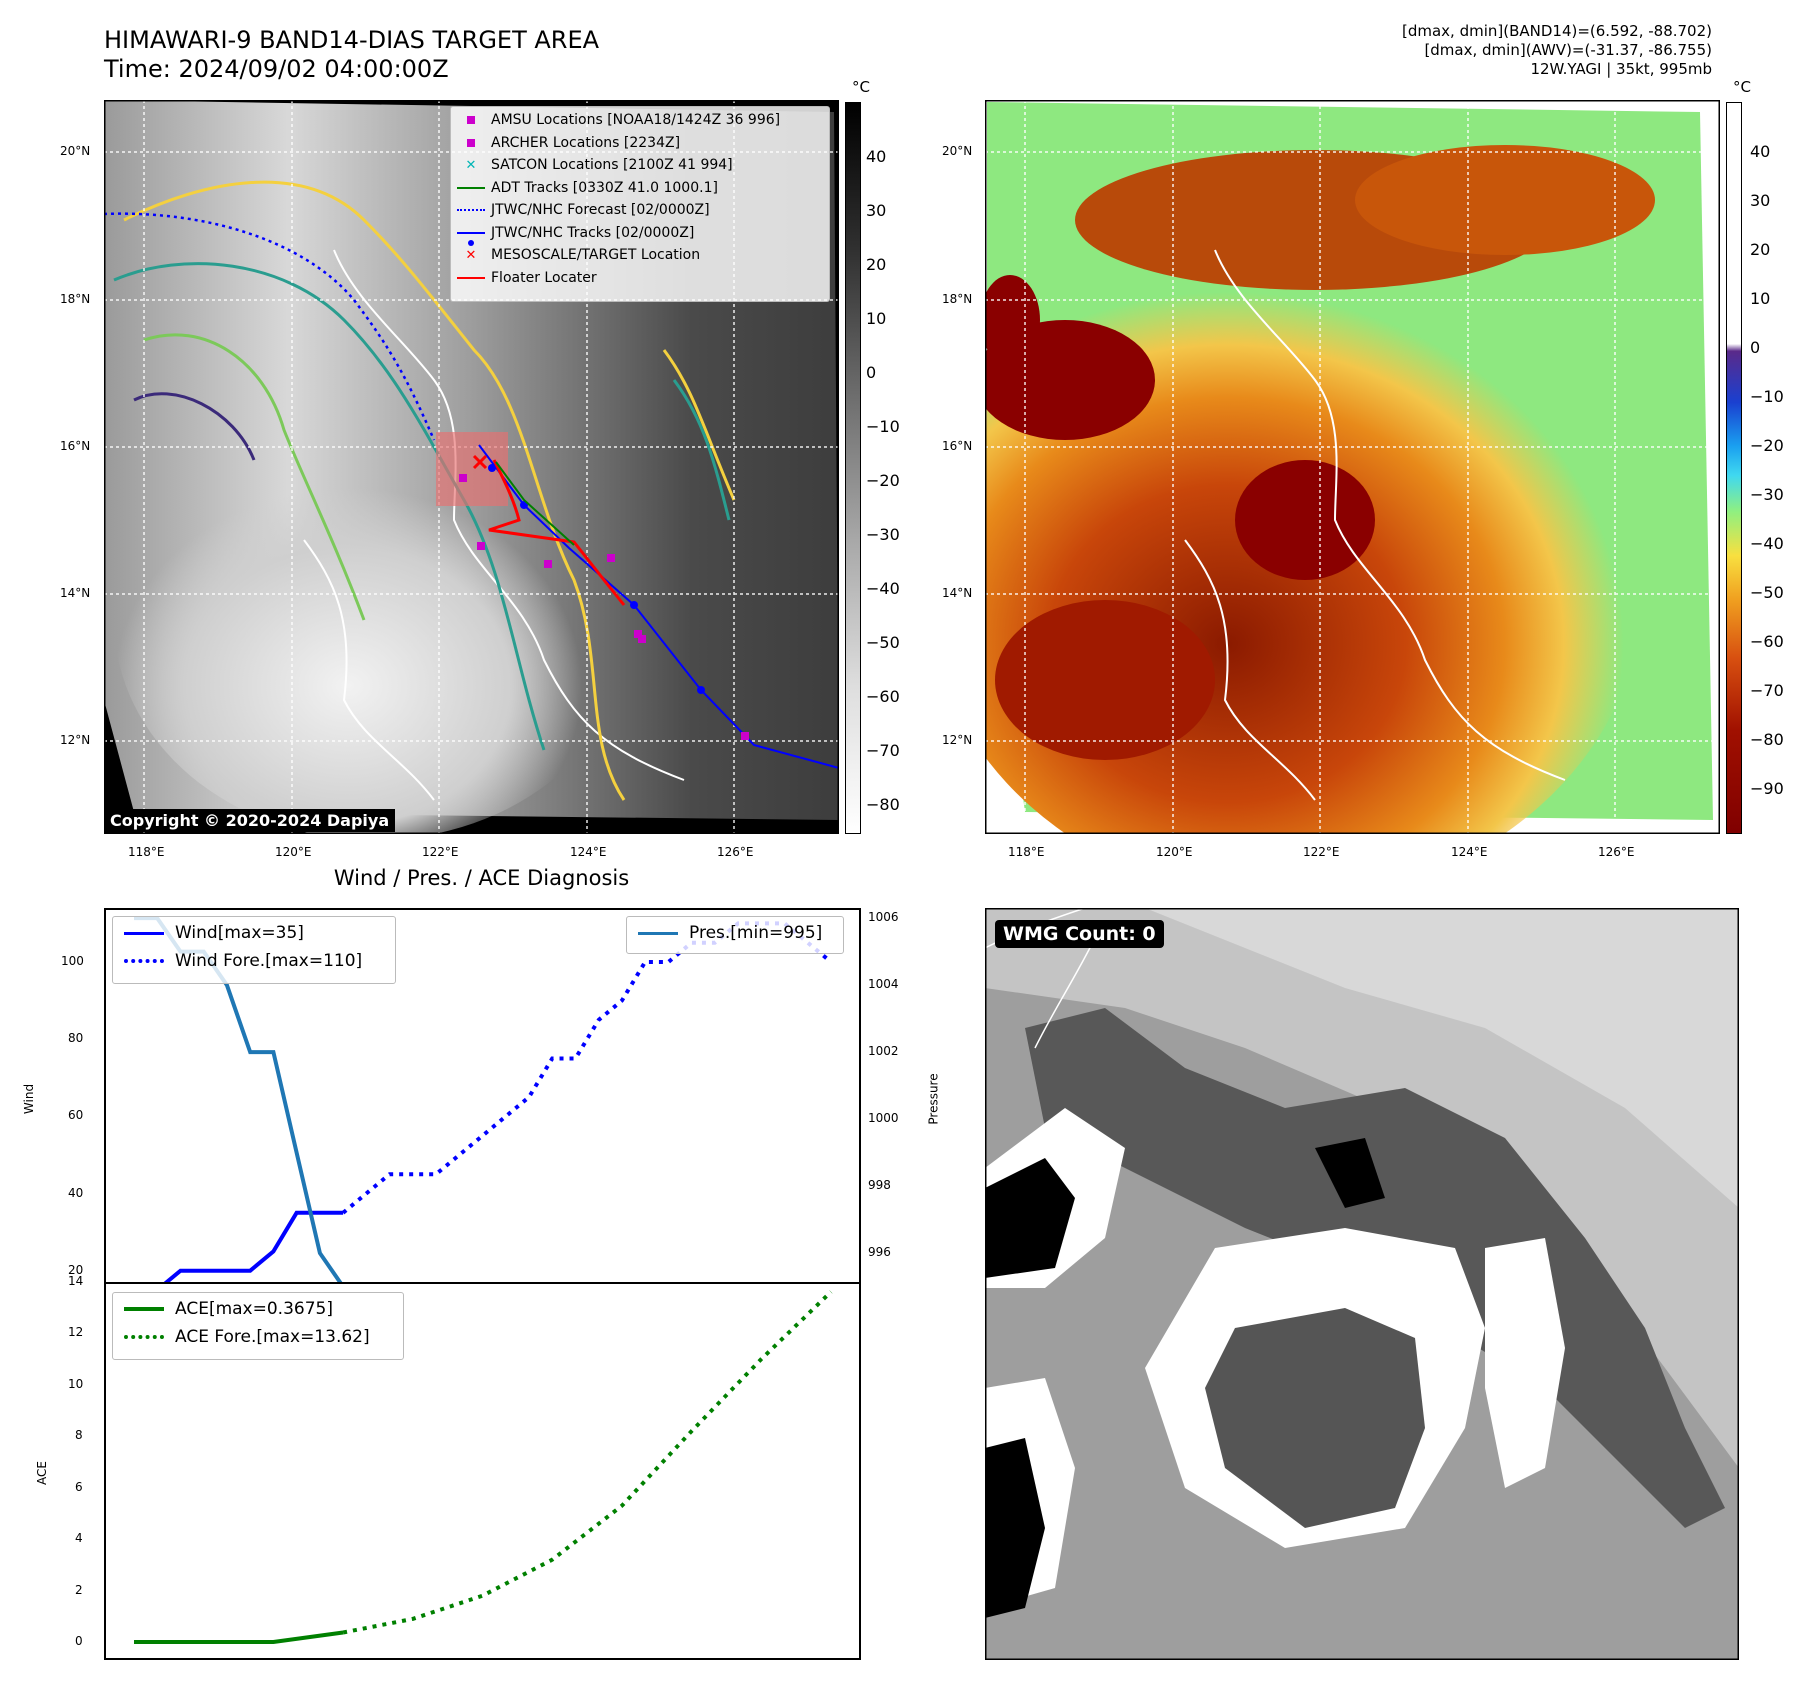 The width and height of the screenshot is (1797, 1690). Describe the element at coordinates (1734, 468) in the screenshot. I see `awv-colorbar` at that location.